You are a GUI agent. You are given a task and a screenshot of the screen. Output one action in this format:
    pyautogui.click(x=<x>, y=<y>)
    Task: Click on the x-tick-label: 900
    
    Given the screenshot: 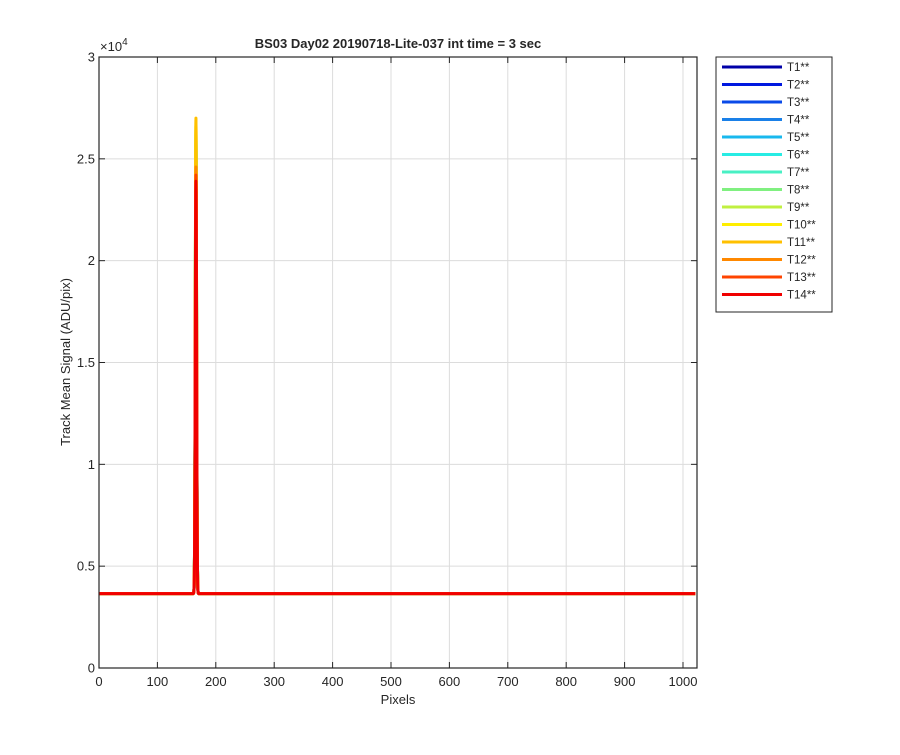 What is the action you would take?
    pyautogui.click(x=625, y=681)
    